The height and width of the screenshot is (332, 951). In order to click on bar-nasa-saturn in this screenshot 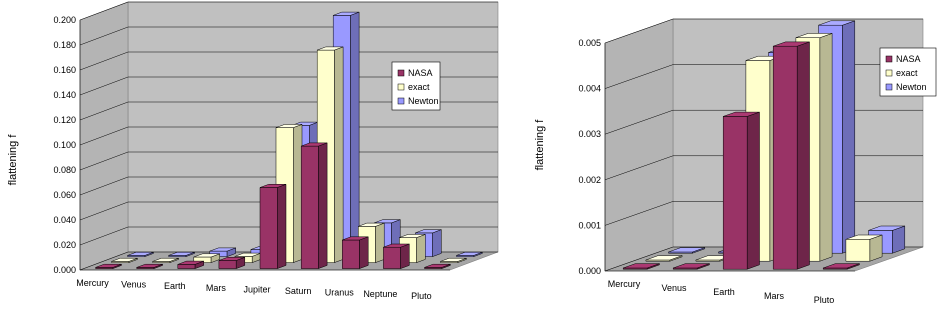, I will do `click(314, 205)`.